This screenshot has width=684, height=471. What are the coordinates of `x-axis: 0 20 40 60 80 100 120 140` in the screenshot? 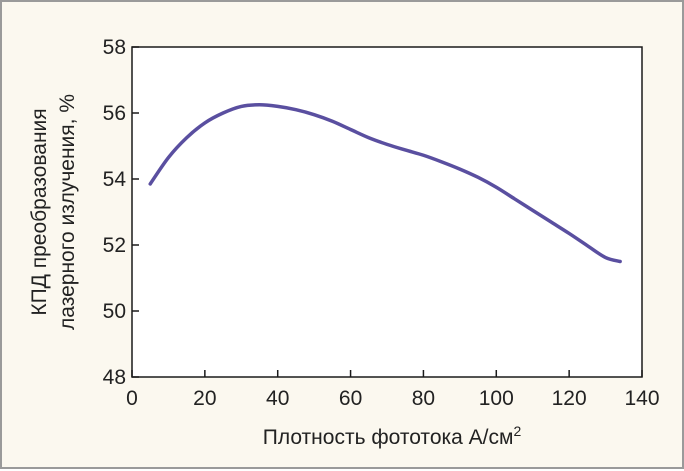 It's located at (393, 390).